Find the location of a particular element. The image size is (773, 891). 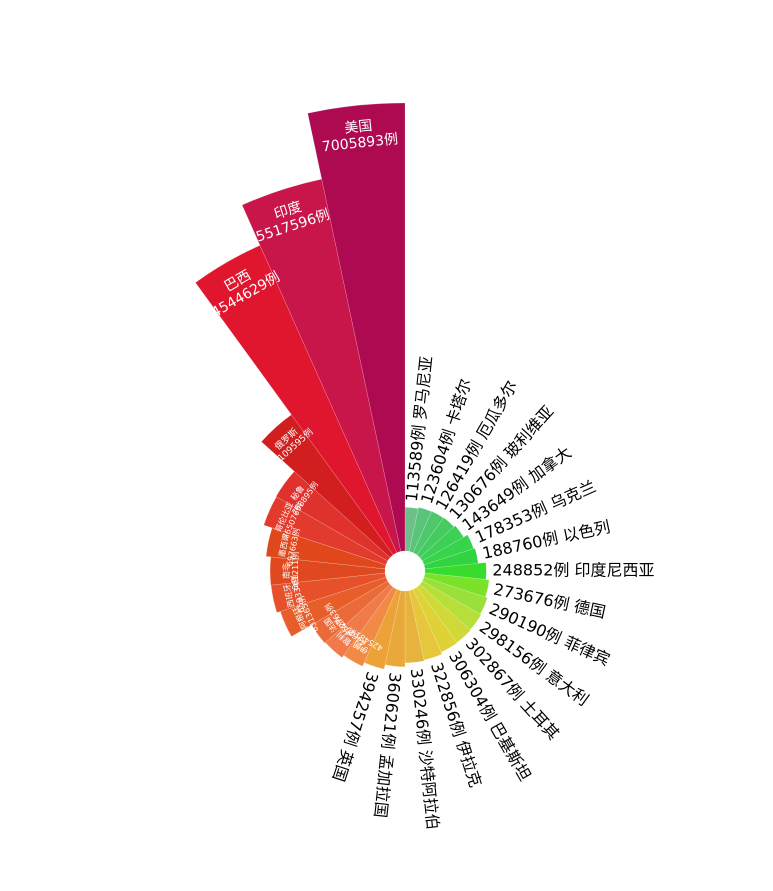

slice-value-label: 661211例 is located at coordinates (295, 571).